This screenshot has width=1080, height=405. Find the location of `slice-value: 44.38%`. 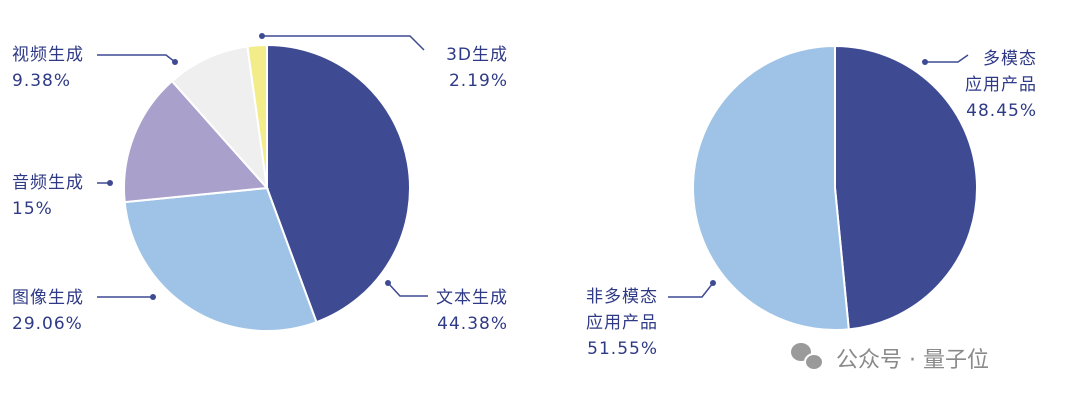

slice-value: 44.38% is located at coordinates (472, 324).